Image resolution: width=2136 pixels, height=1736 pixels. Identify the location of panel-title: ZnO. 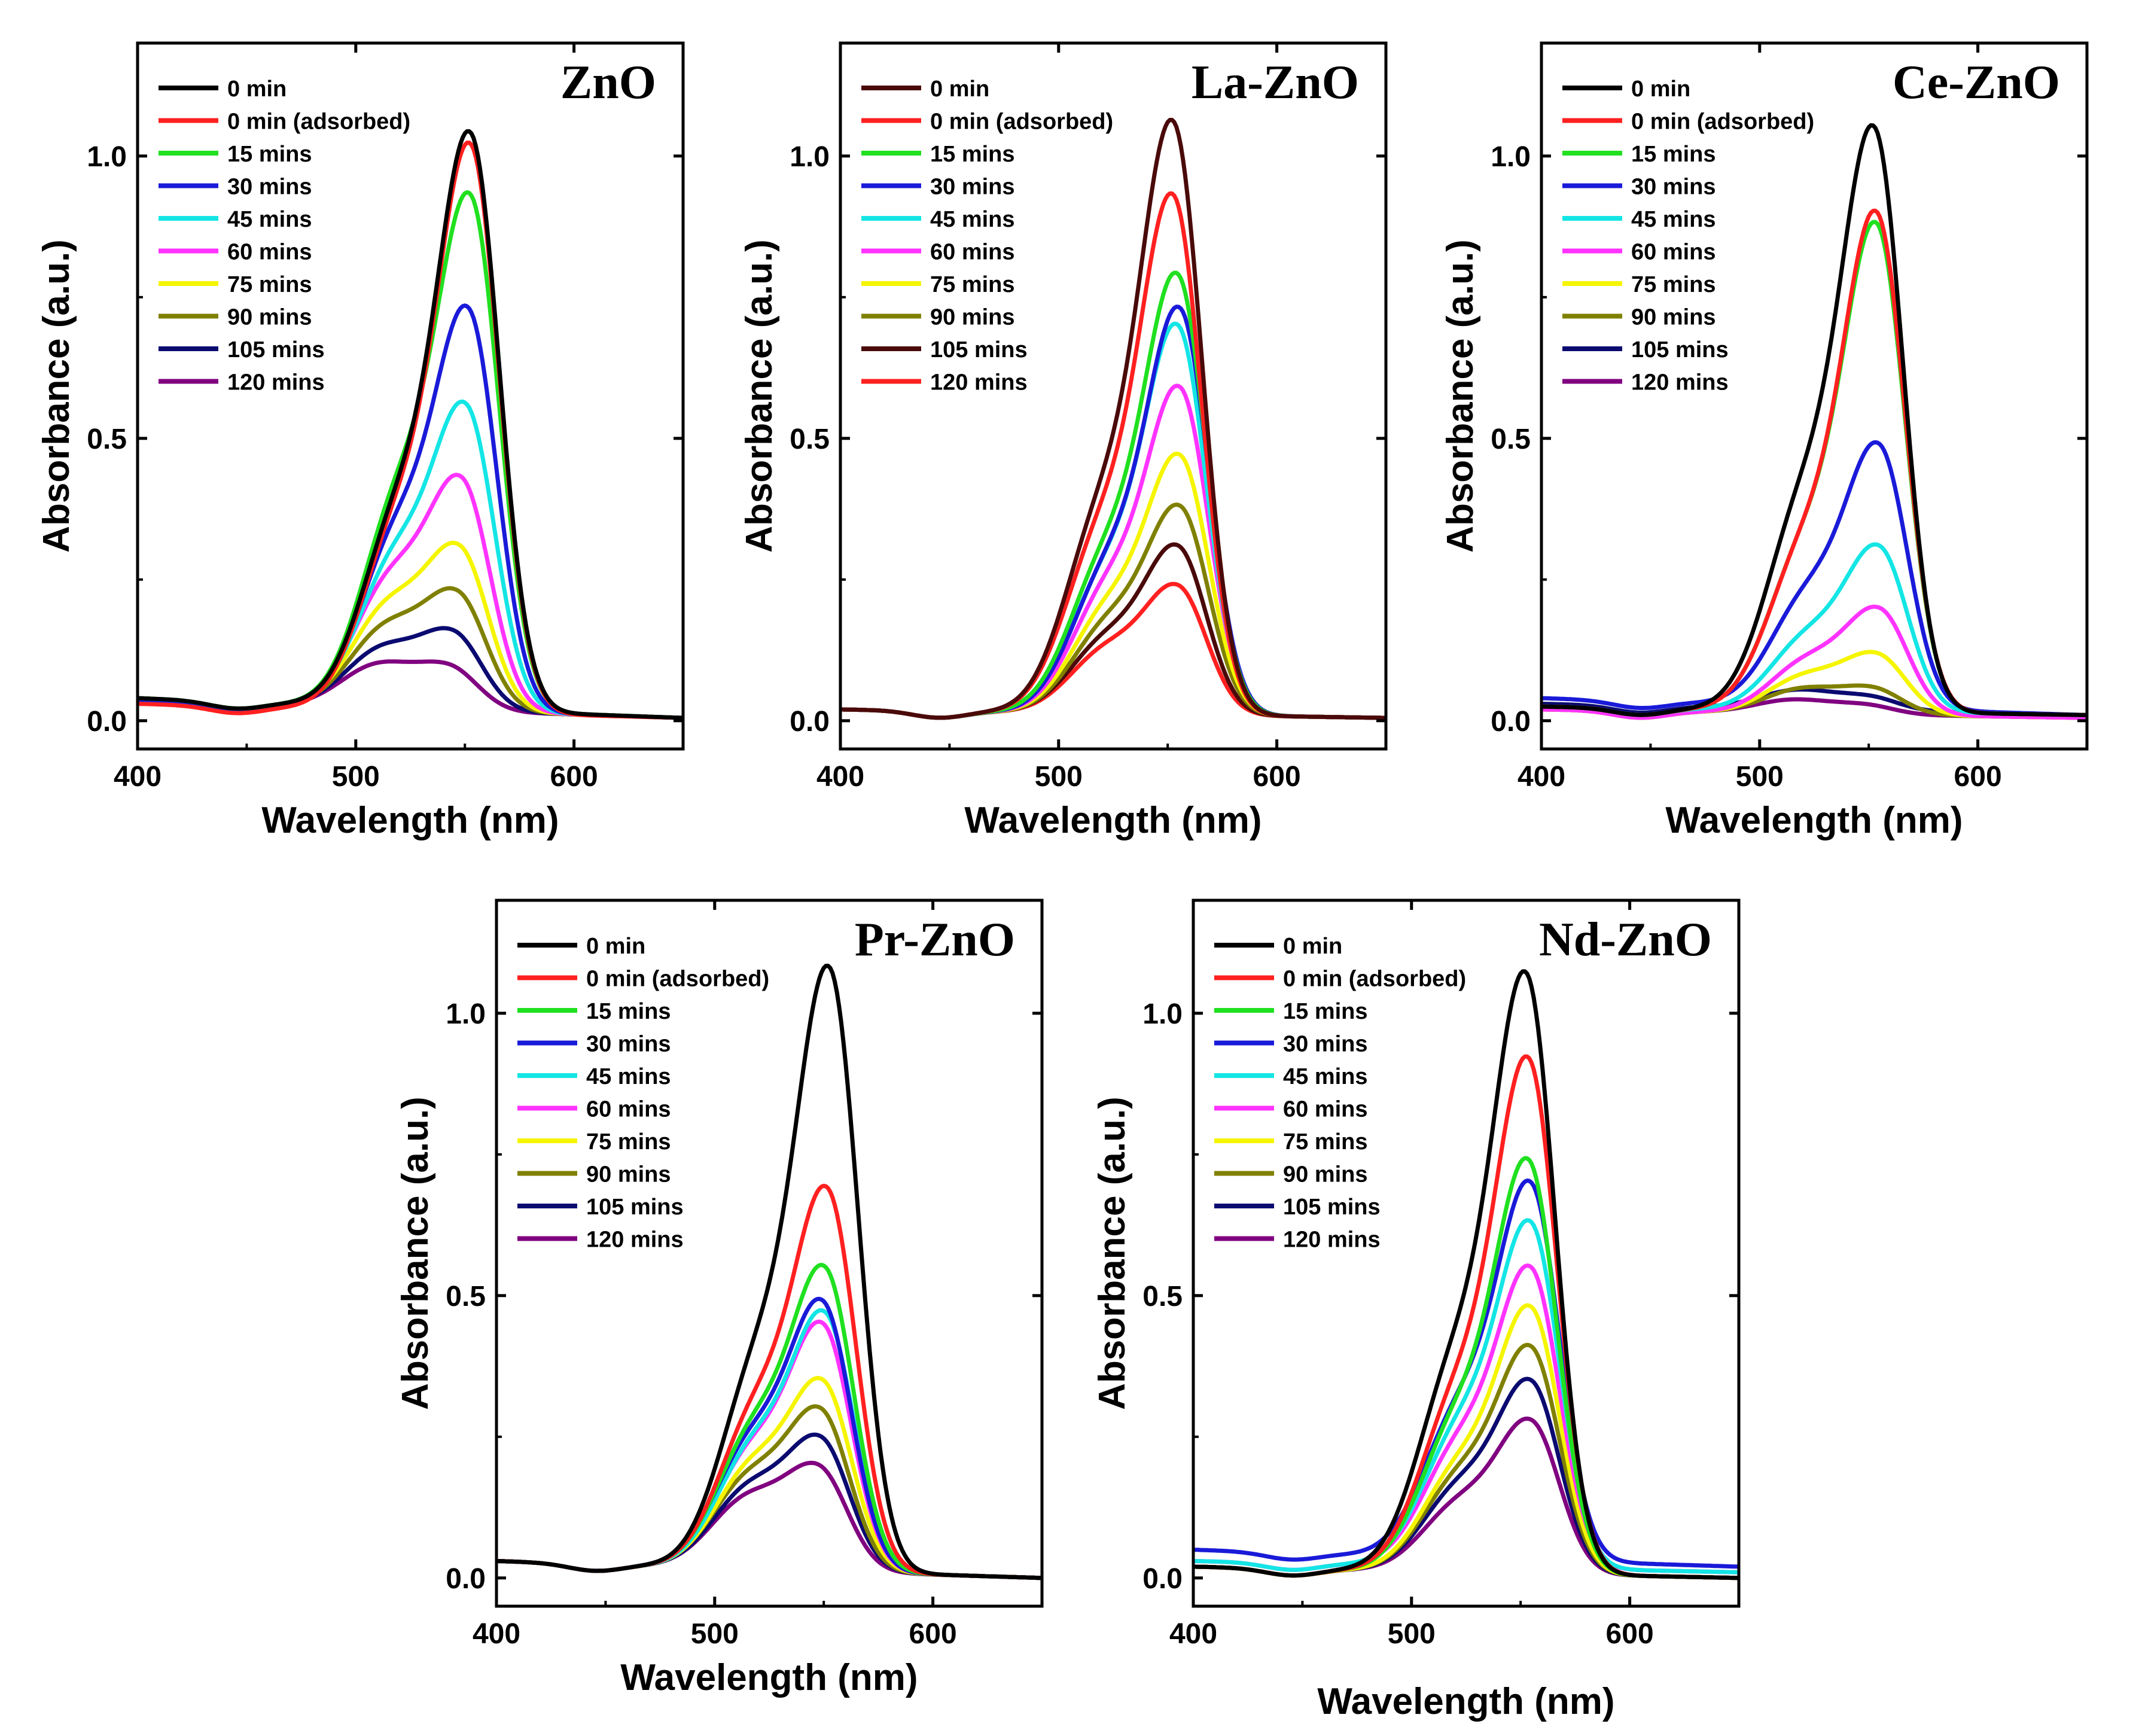
(608, 82).